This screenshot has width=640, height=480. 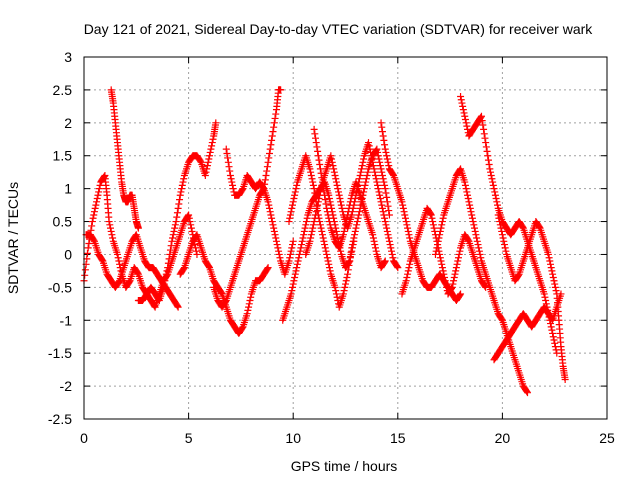 I want to click on x-tick-label: 20, so click(x=503, y=438).